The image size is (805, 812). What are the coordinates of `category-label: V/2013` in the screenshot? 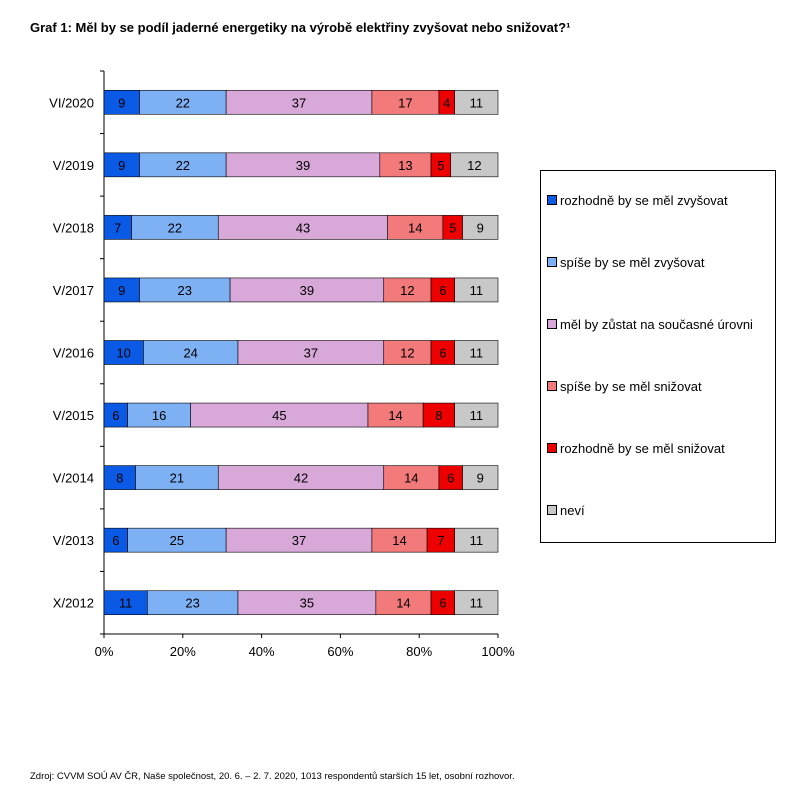 It's located at (73, 540).